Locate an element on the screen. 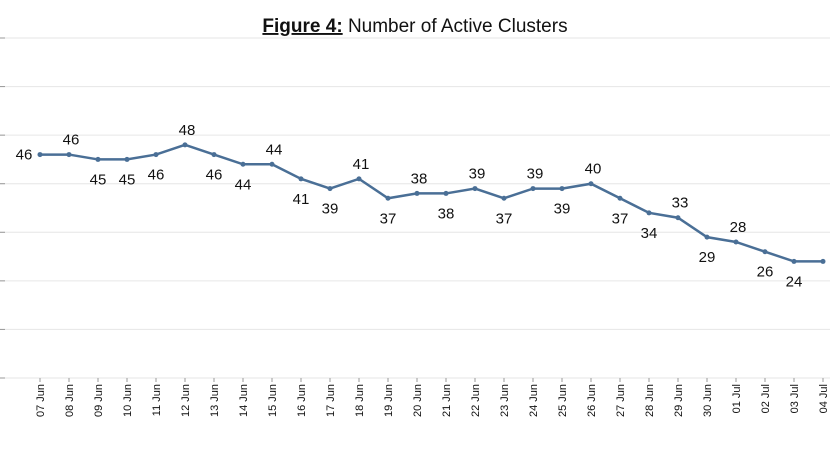  x-tick-label: 13 Jun is located at coordinates (215, 400).